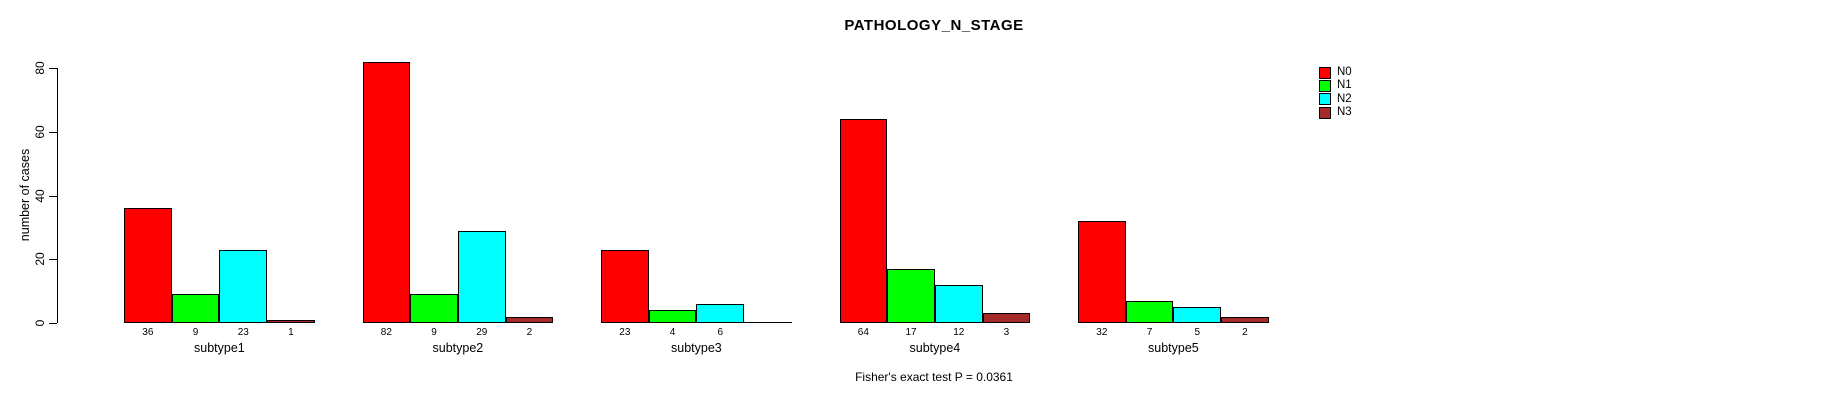  What do you see at coordinates (1102, 332) in the screenshot?
I see `bar-value-label: 32` at bounding box center [1102, 332].